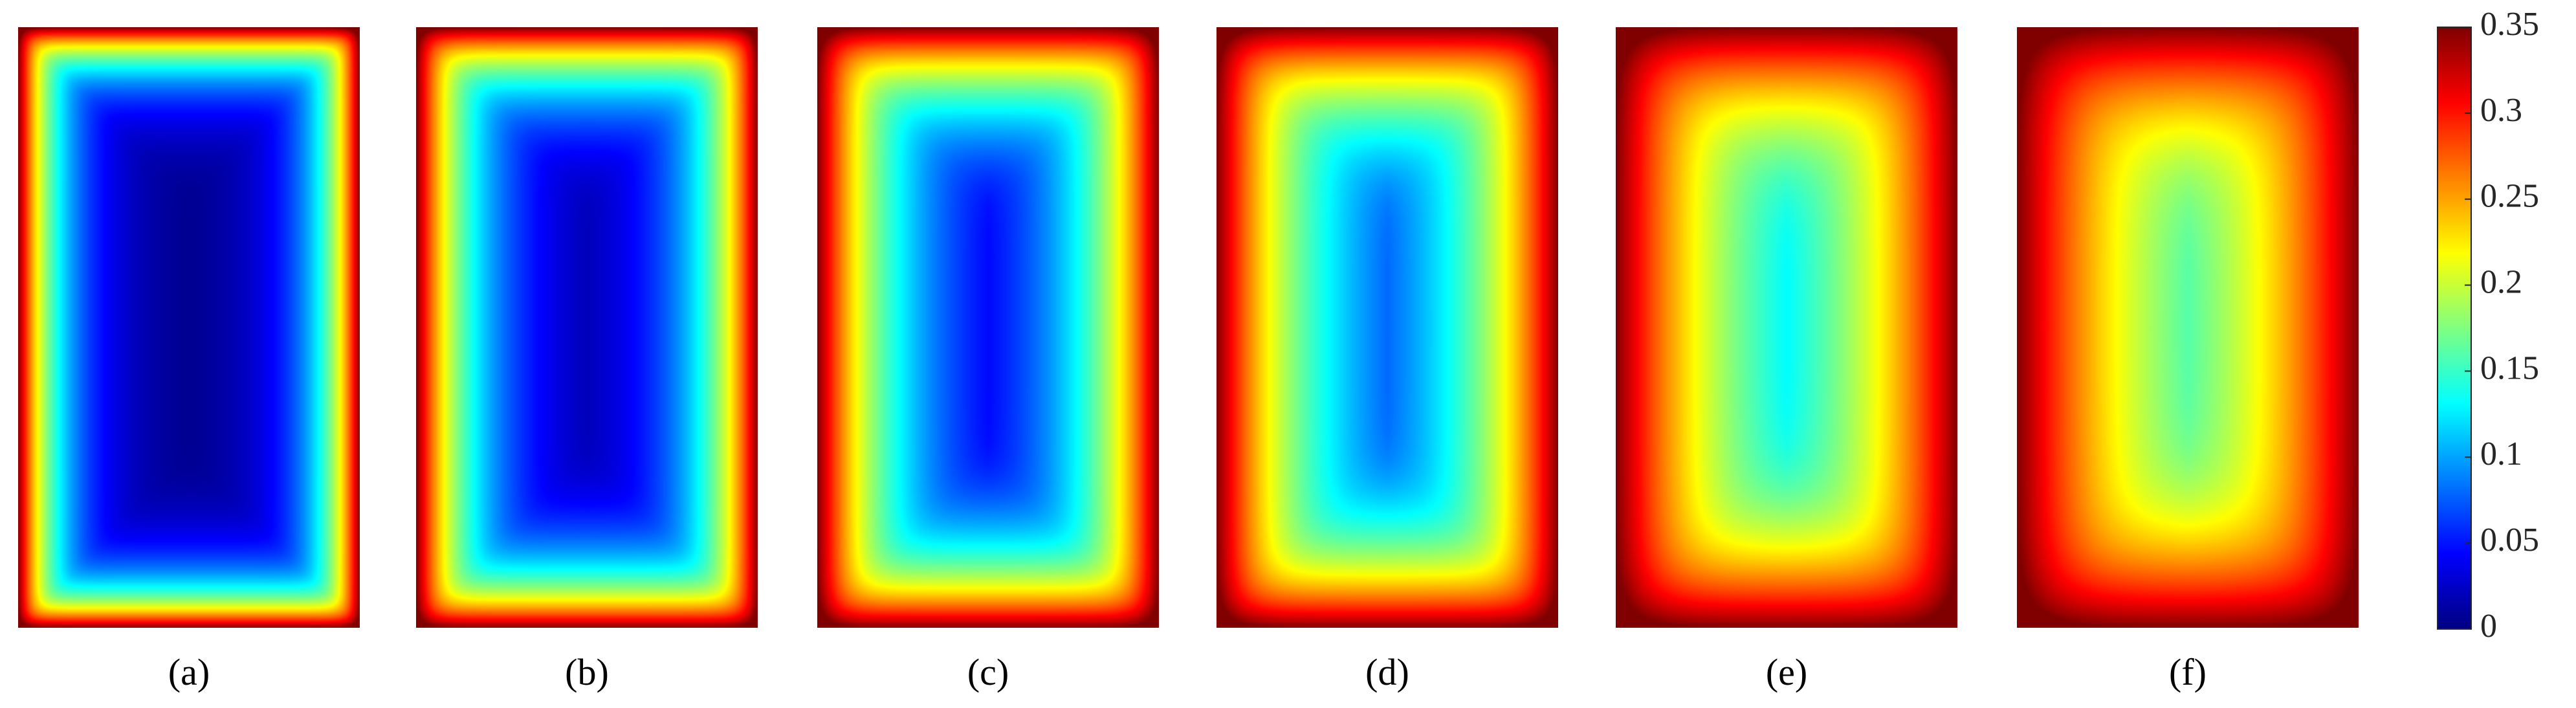  Describe the element at coordinates (988, 327) in the screenshot. I see `heatmap-panel-c` at that location.